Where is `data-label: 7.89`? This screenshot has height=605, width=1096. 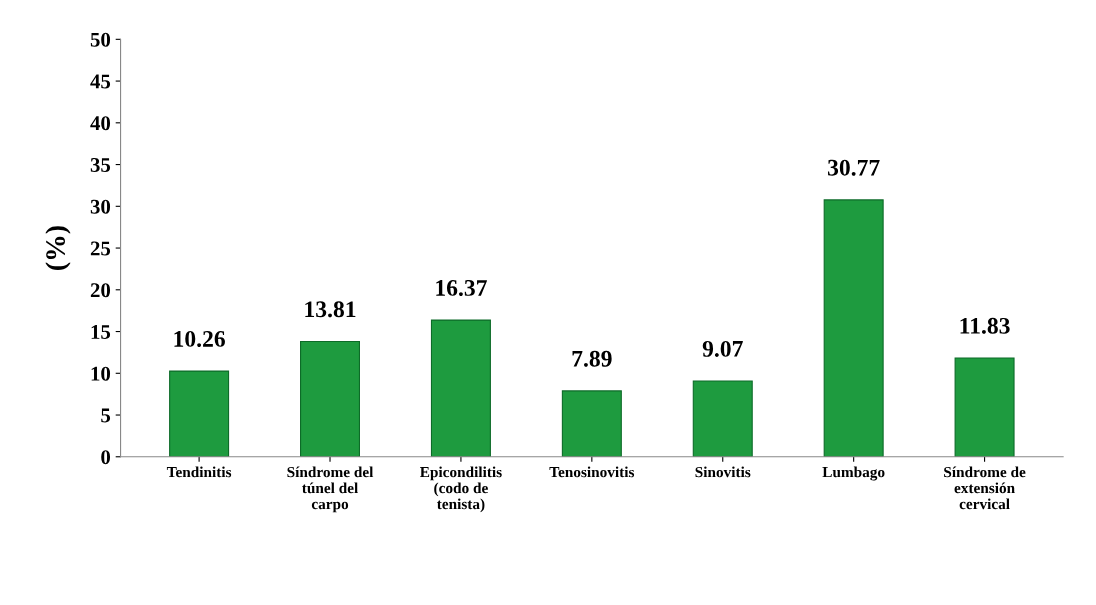
data-label: 7.89 is located at coordinates (592, 358).